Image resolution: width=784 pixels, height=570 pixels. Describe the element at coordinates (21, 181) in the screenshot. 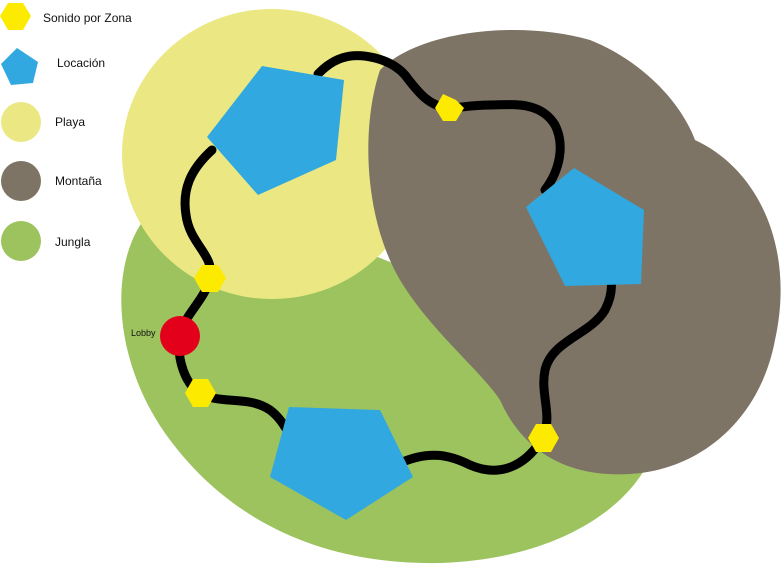

I see `legend-circle-icon-montana` at that location.